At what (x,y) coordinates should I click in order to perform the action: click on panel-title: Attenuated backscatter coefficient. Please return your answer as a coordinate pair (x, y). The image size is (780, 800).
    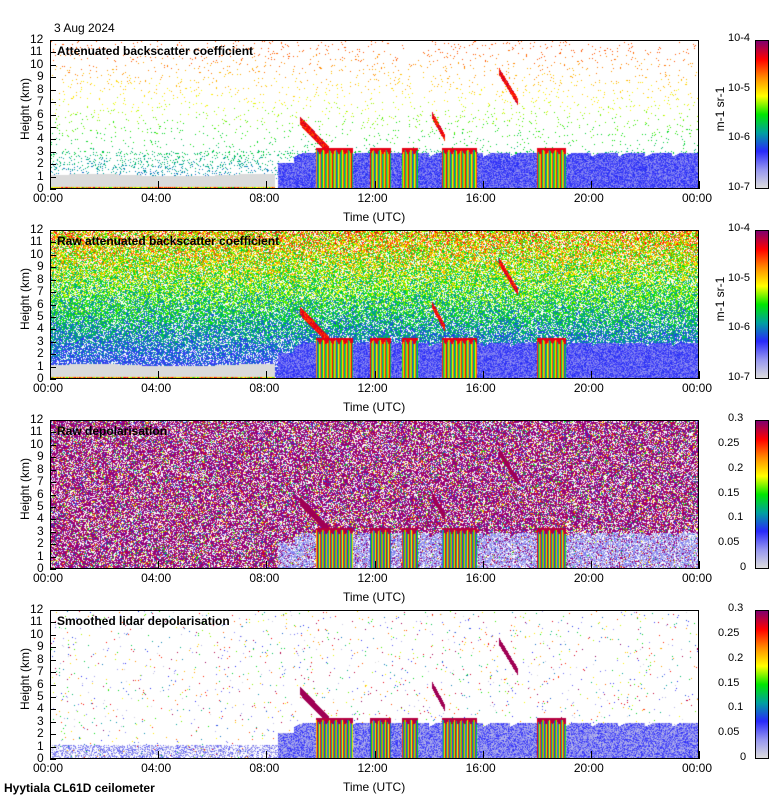
    Looking at the image, I should click on (155, 51).